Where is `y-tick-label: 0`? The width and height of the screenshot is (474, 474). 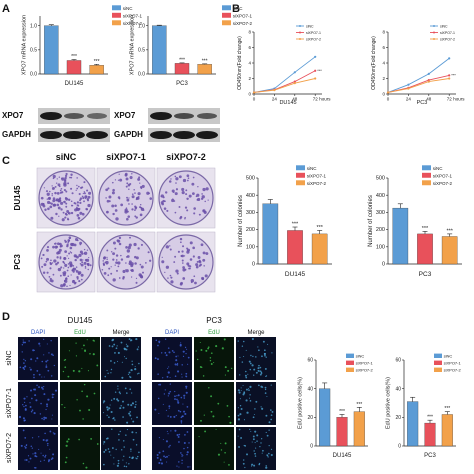 y-tick-label: 0 is located at coordinates (253, 265).